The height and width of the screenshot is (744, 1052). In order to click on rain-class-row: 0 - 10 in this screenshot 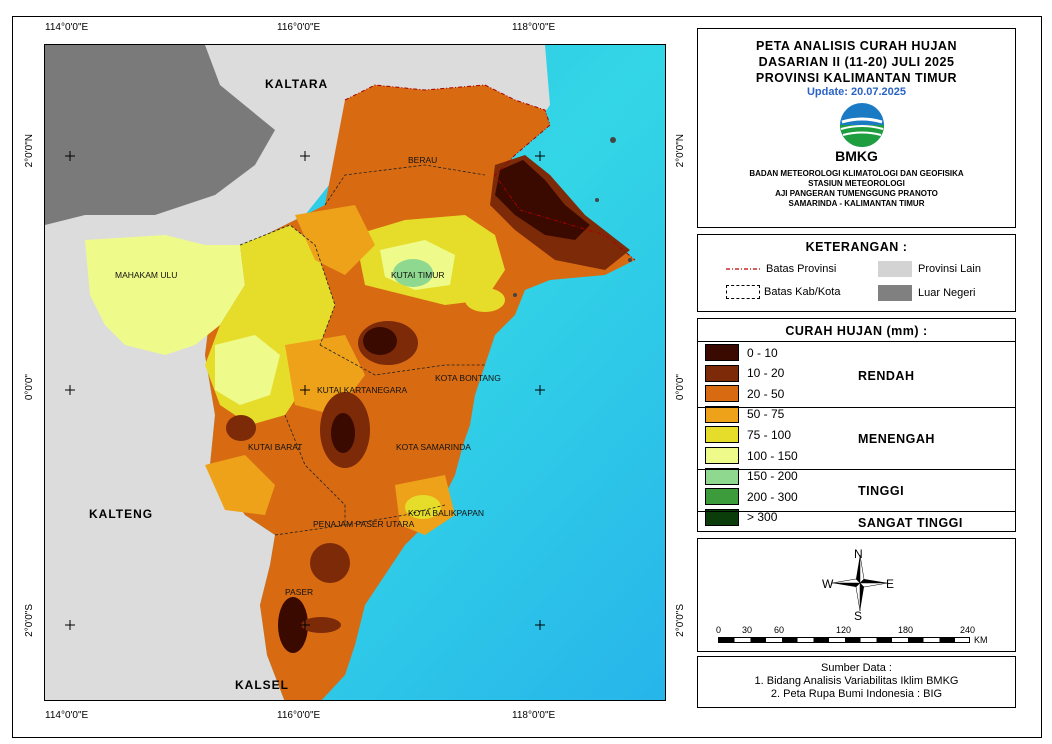, I will do `click(741, 352)`.